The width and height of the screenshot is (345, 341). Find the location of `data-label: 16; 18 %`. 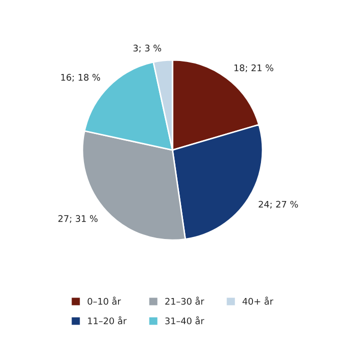

data-label: 16; 18 % is located at coordinates (80, 78).